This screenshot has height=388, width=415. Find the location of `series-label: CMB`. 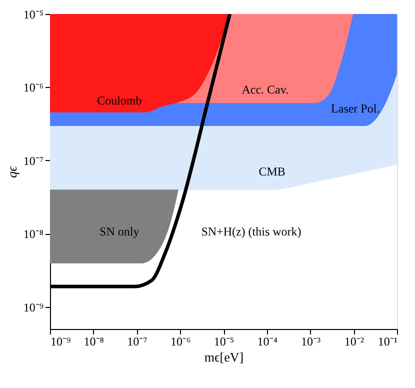

series-label: CMB is located at coordinates (272, 171).